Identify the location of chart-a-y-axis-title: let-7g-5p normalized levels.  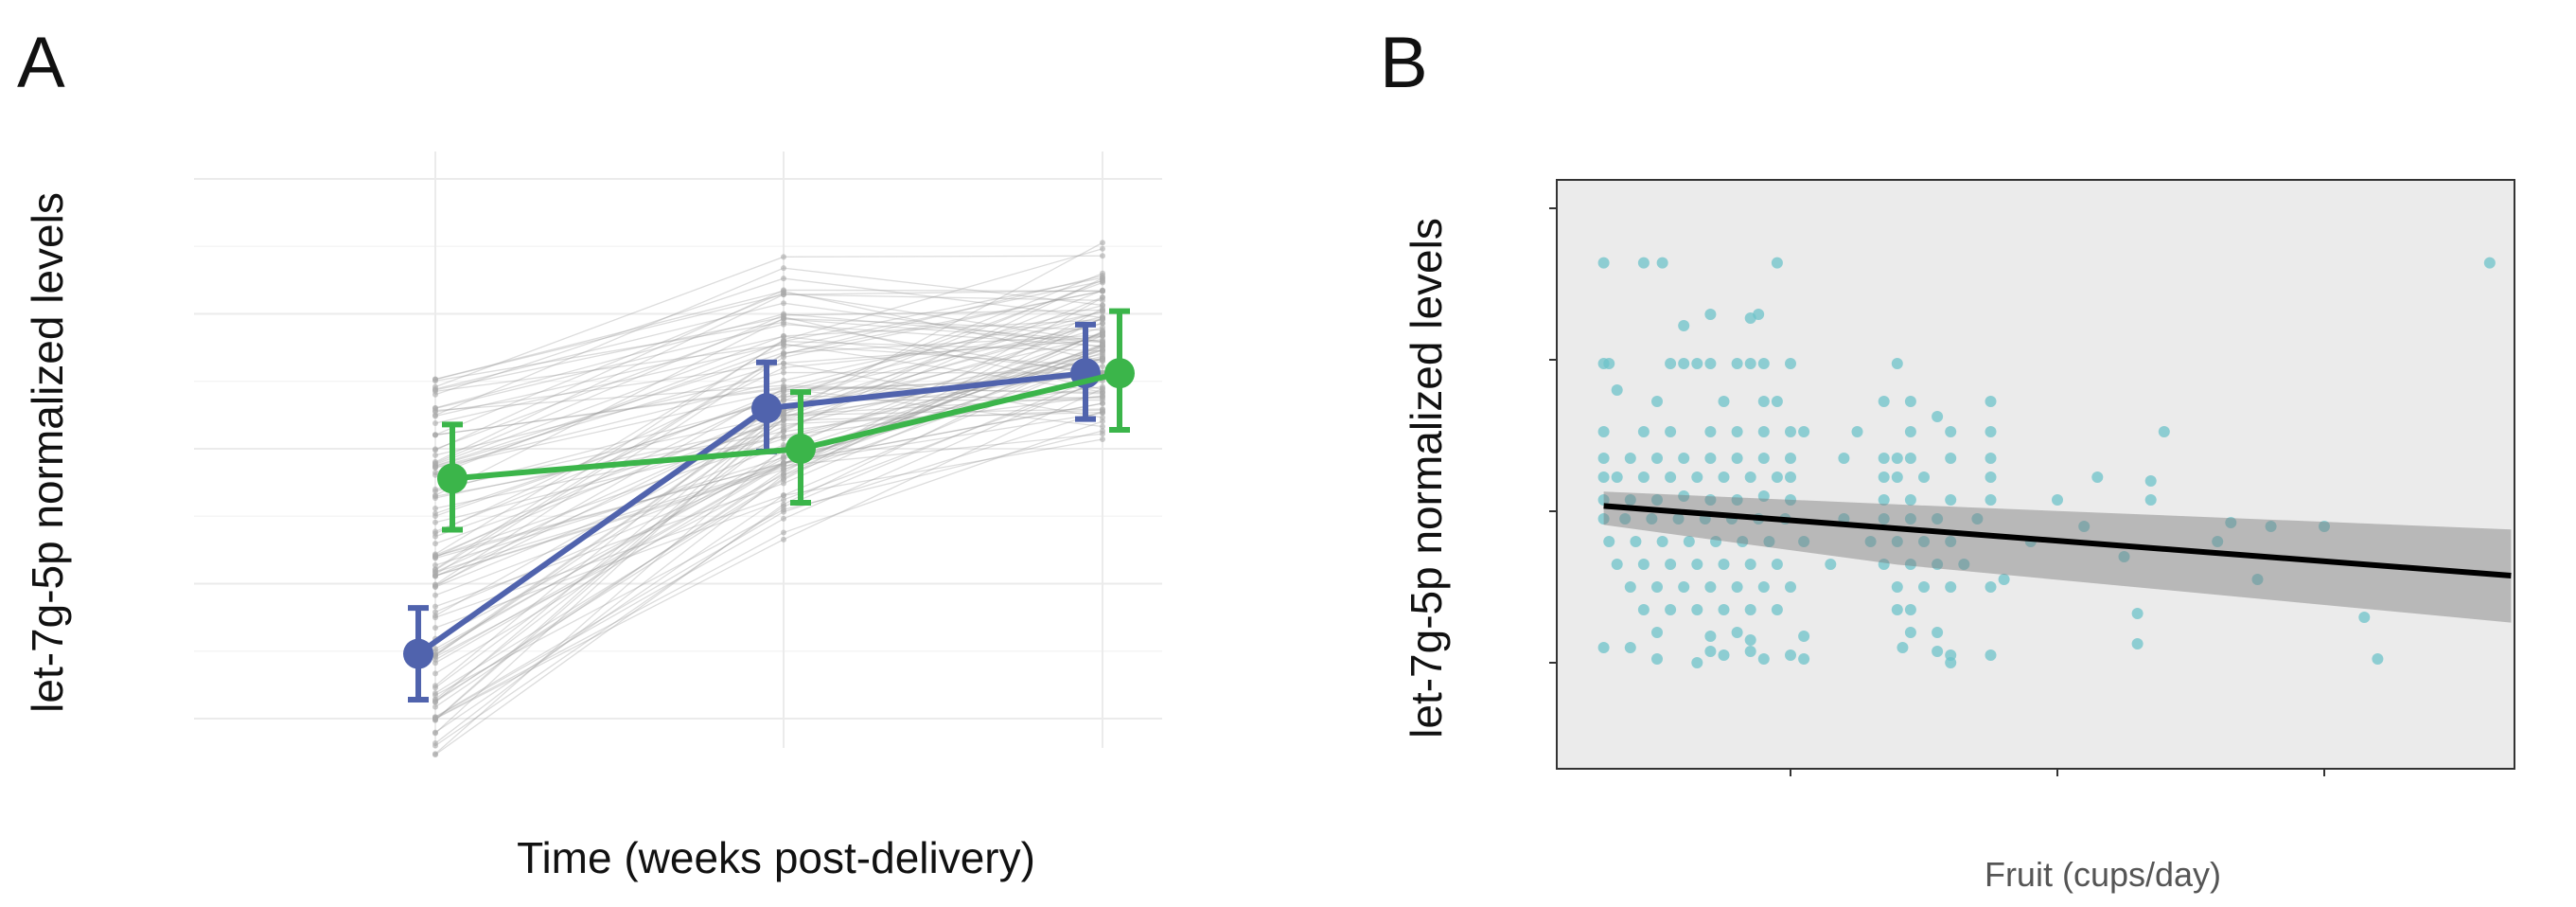
(47, 452).